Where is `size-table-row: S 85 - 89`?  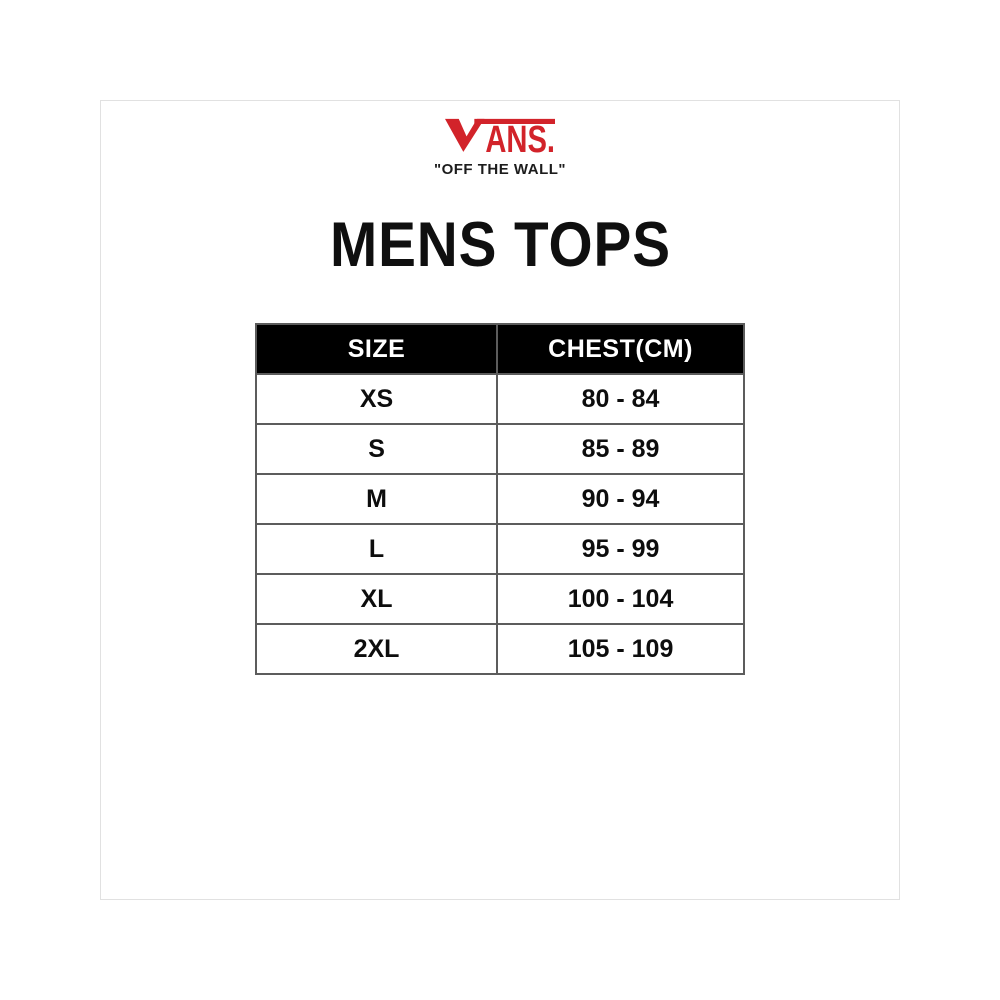 size-table-row: S 85 - 89 is located at coordinates (499, 449).